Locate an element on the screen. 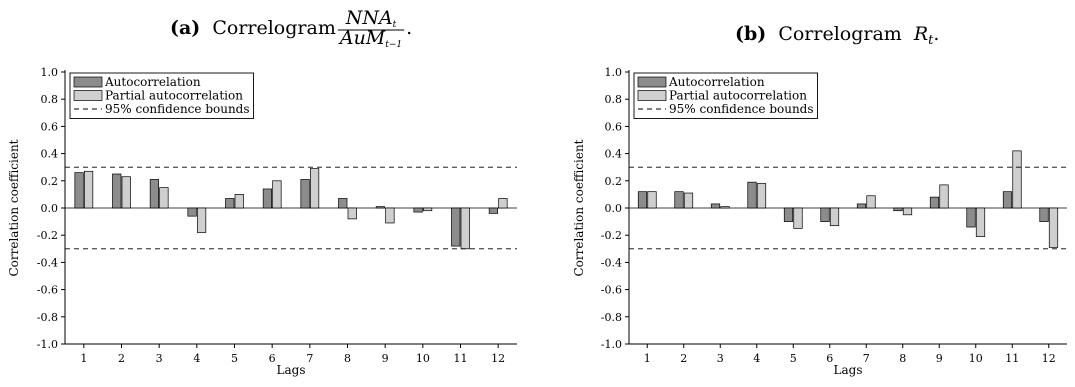 The image size is (1075, 387). panel-b-label: (b) is located at coordinates (750, 34).